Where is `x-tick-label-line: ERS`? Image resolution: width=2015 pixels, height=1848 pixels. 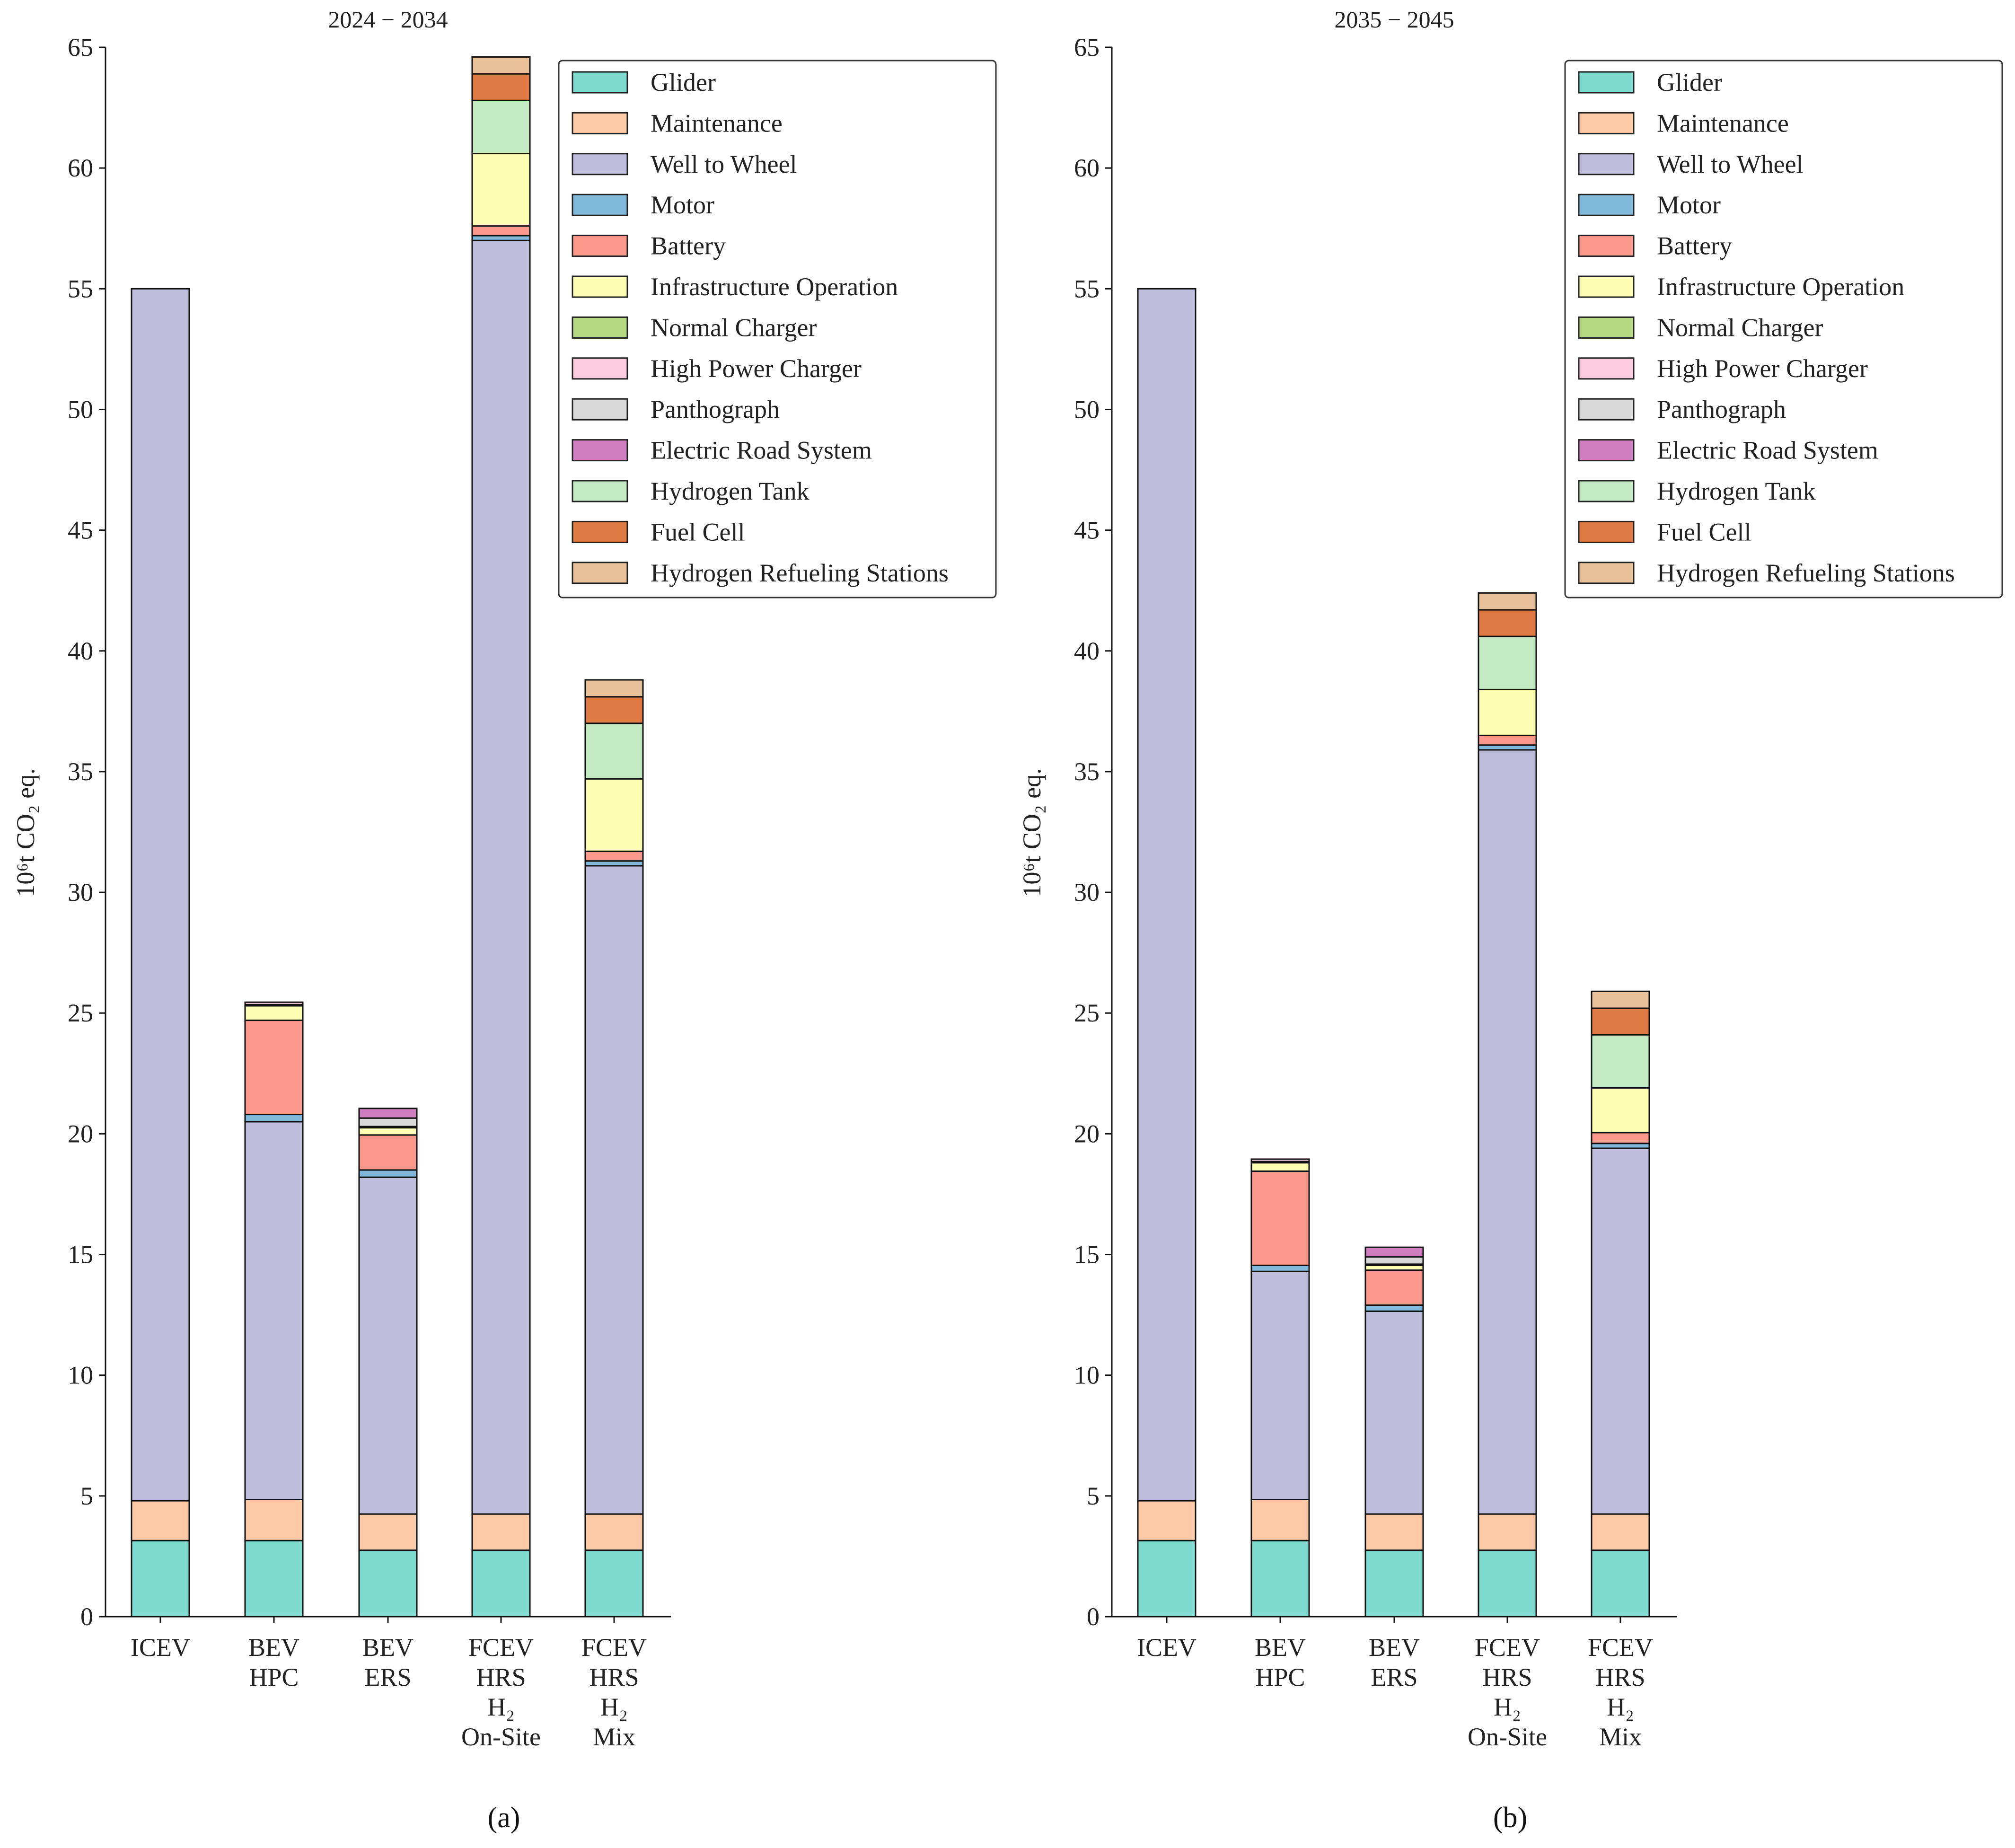
x-tick-label-line: ERS is located at coordinates (1394, 1677).